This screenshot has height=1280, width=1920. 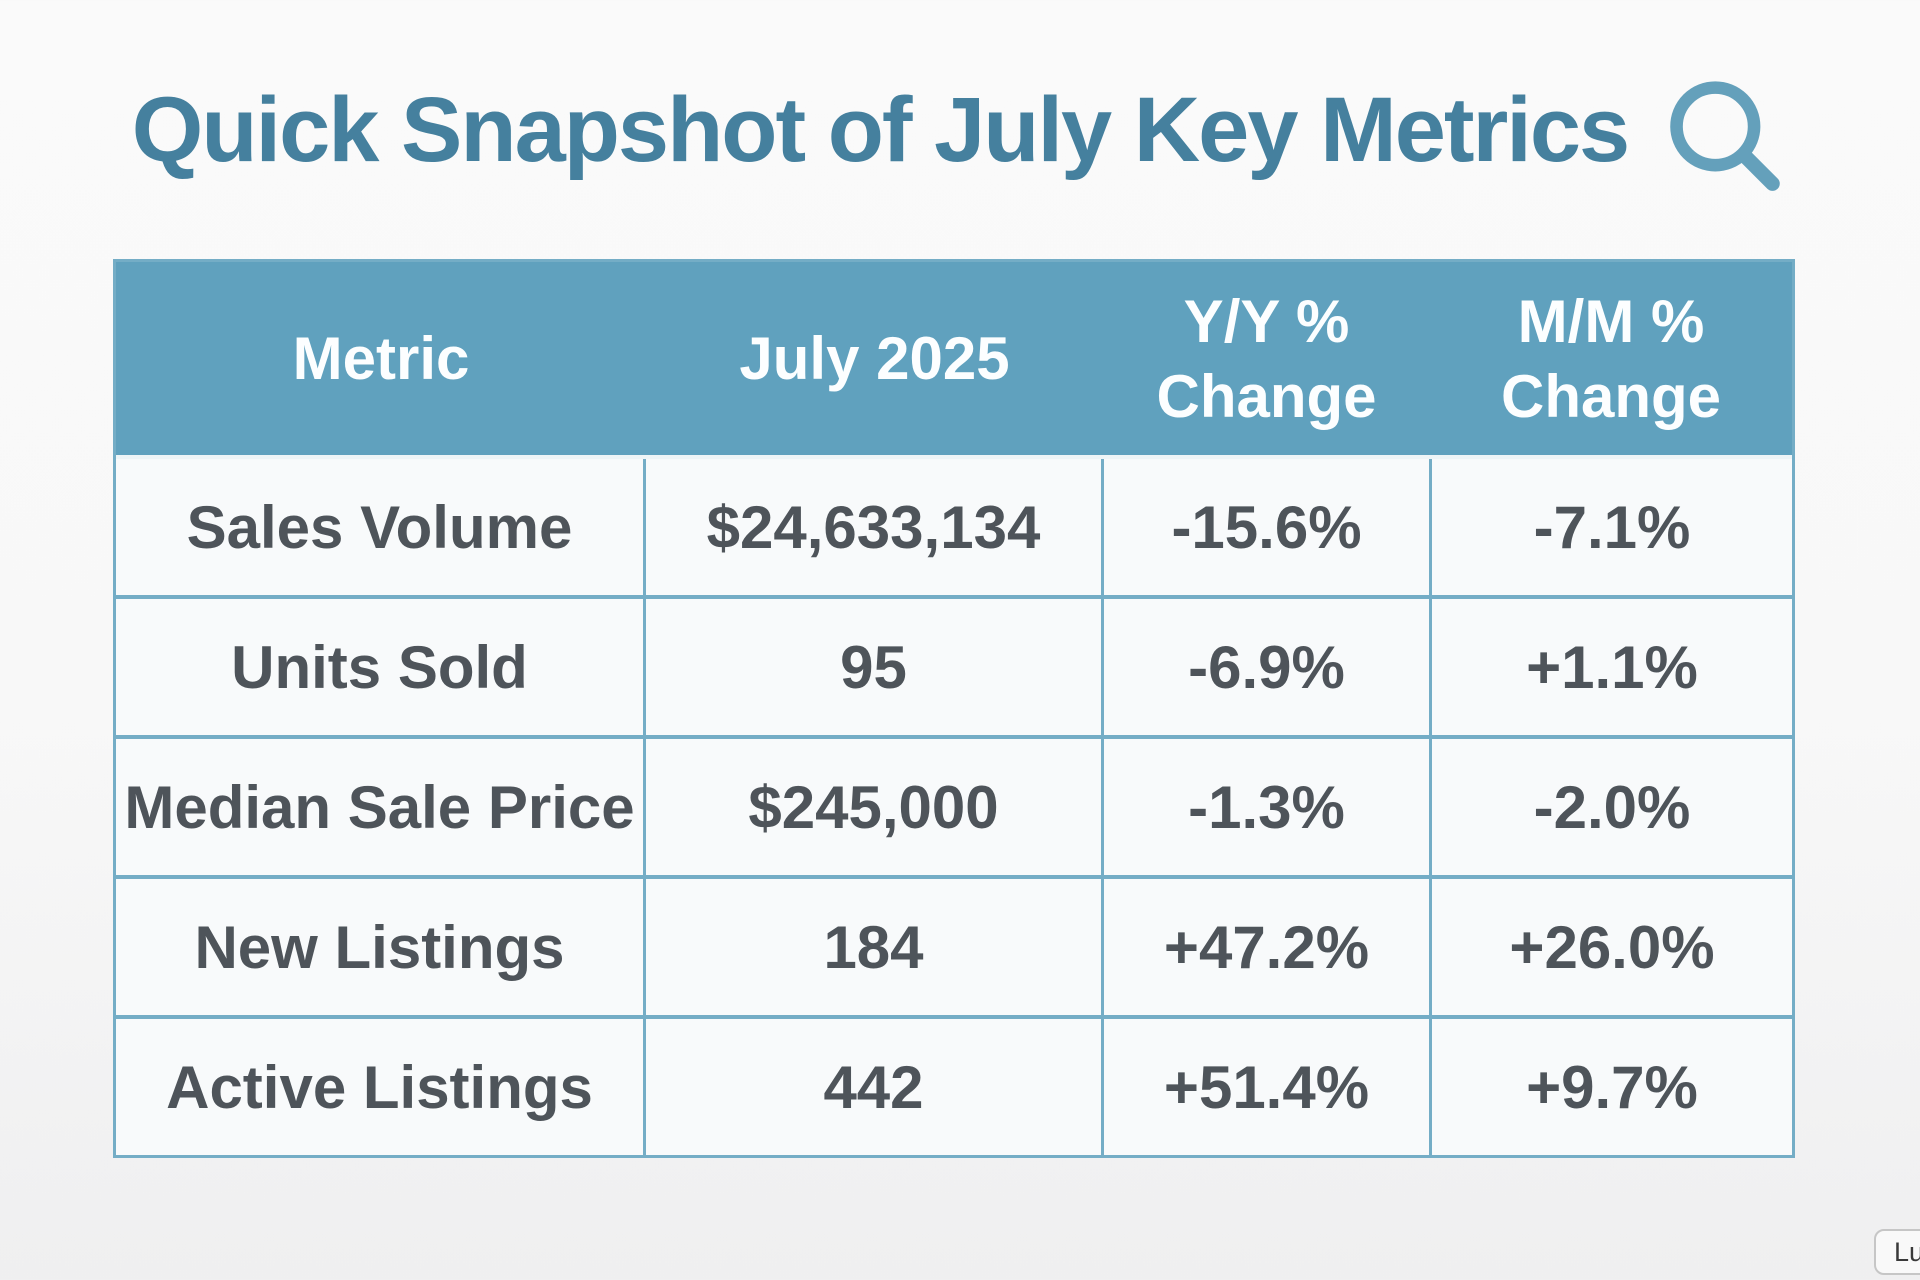 What do you see at coordinates (1266, 1087) in the screenshot?
I see `table-cell-yy: +51.4%` at bounding box center [1266, 1087].